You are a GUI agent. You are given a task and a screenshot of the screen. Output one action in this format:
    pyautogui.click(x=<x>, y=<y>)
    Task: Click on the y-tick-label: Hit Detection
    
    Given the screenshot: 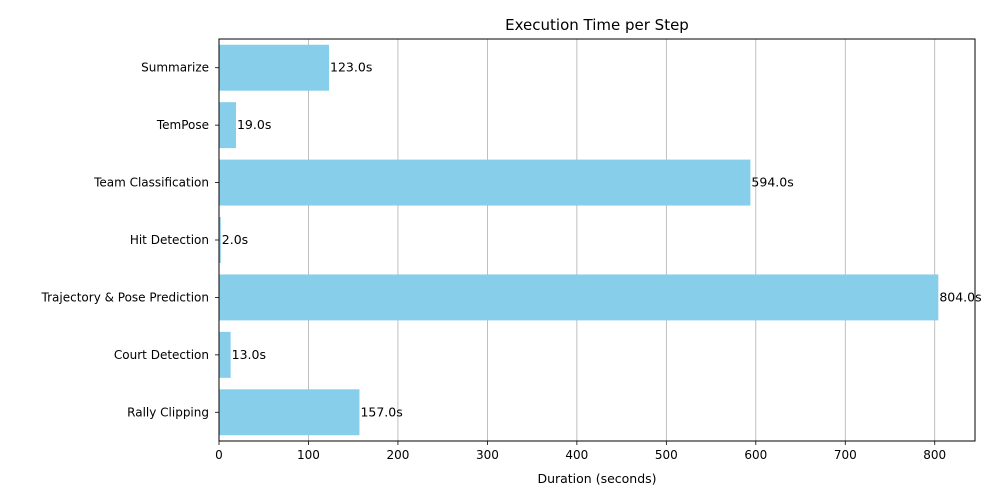 What is the action you would take?
    pyautogui.click(x=169, y=240)
    